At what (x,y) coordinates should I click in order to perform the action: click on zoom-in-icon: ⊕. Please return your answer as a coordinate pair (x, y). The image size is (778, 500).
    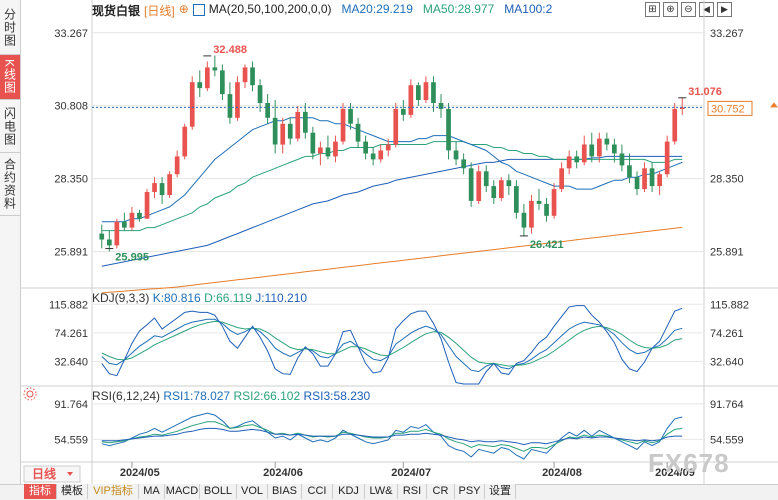
    Looking at the image, I should click on (670, 9).